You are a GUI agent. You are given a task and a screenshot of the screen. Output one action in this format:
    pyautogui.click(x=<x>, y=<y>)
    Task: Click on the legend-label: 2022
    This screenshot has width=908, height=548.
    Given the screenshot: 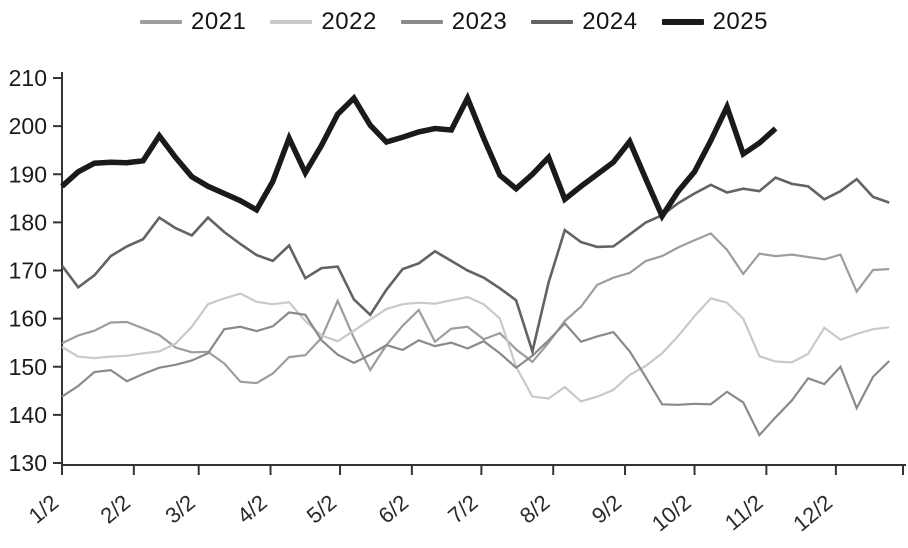 What is the action you would take?
    pyautogui.click(x=349, y=21)
    